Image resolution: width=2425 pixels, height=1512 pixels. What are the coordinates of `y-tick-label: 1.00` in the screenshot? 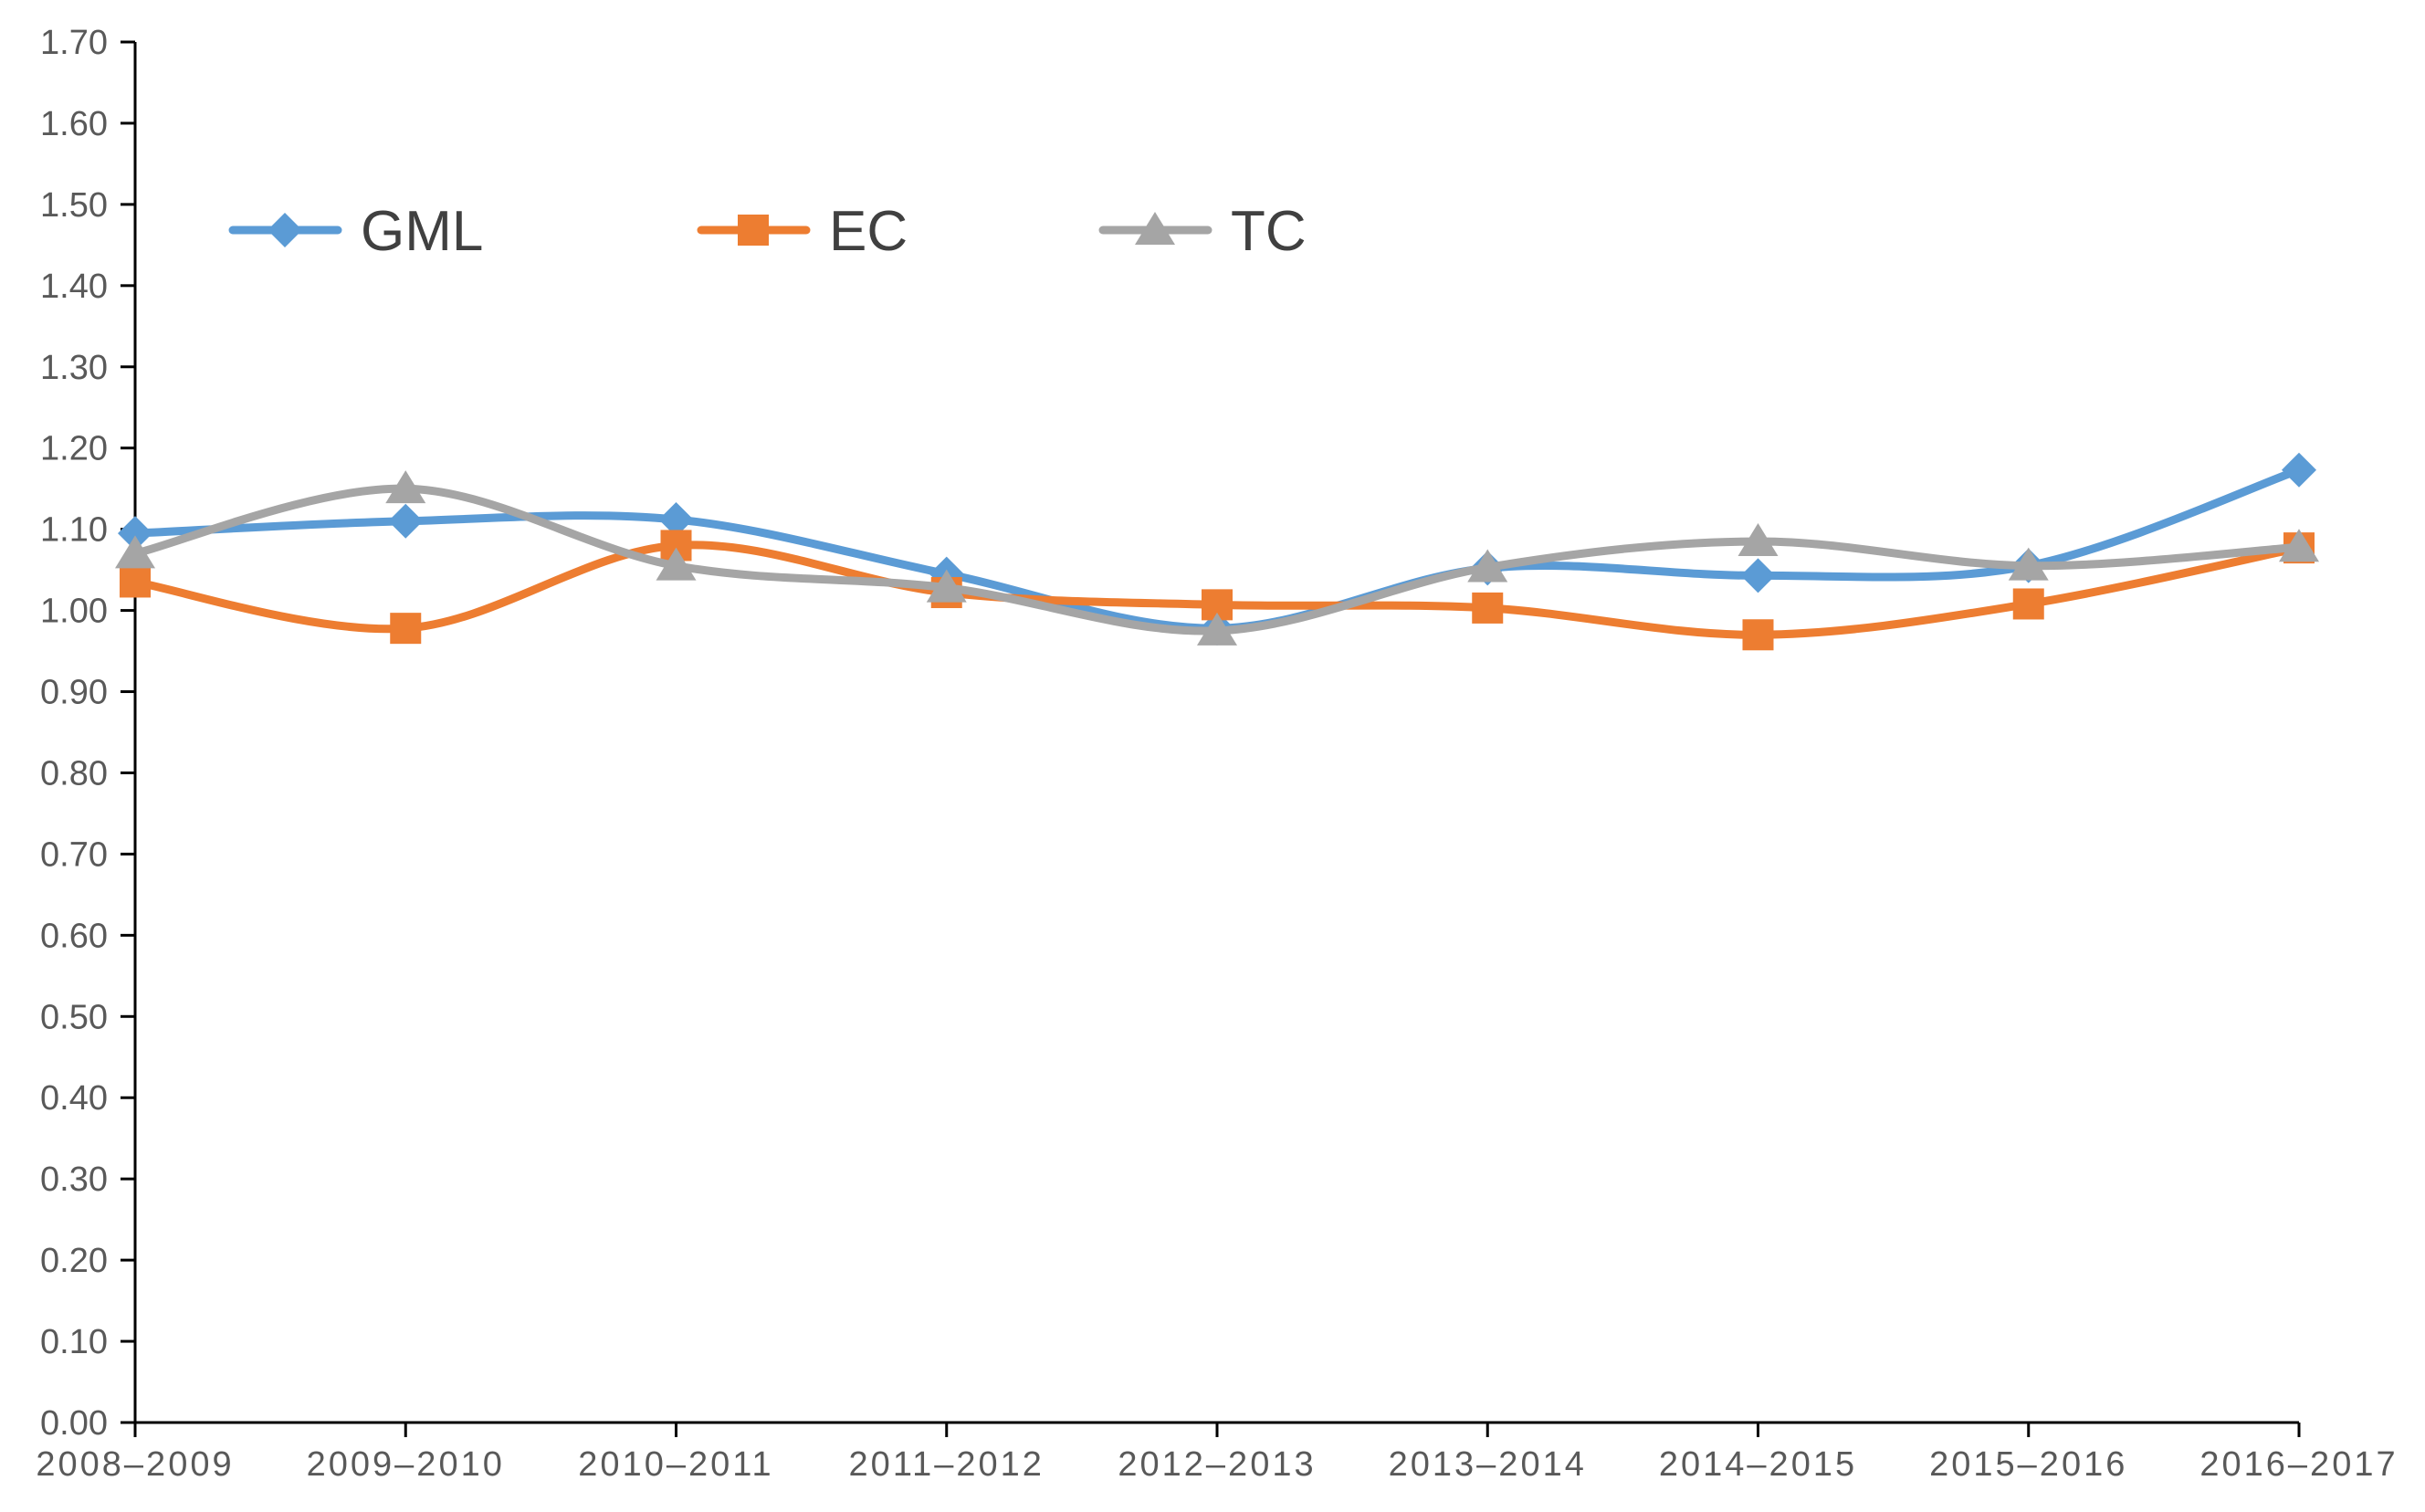 It's located at (74, 612).